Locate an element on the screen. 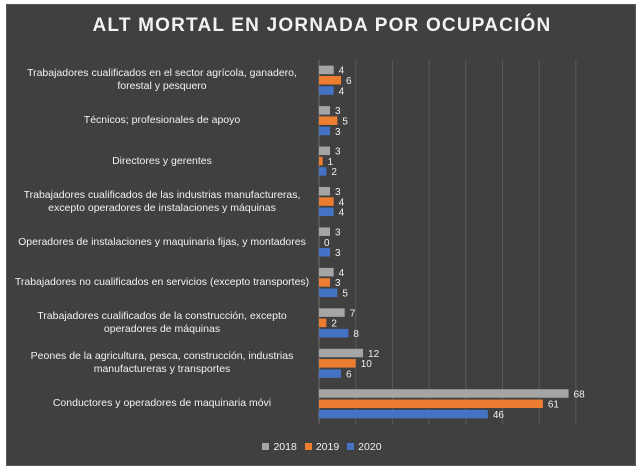 This screenshot has height=473, width=644. chart-title: ALT MORTAL EN JORNADA POR OCUPACIÓN is located at coordinates (322, 25).